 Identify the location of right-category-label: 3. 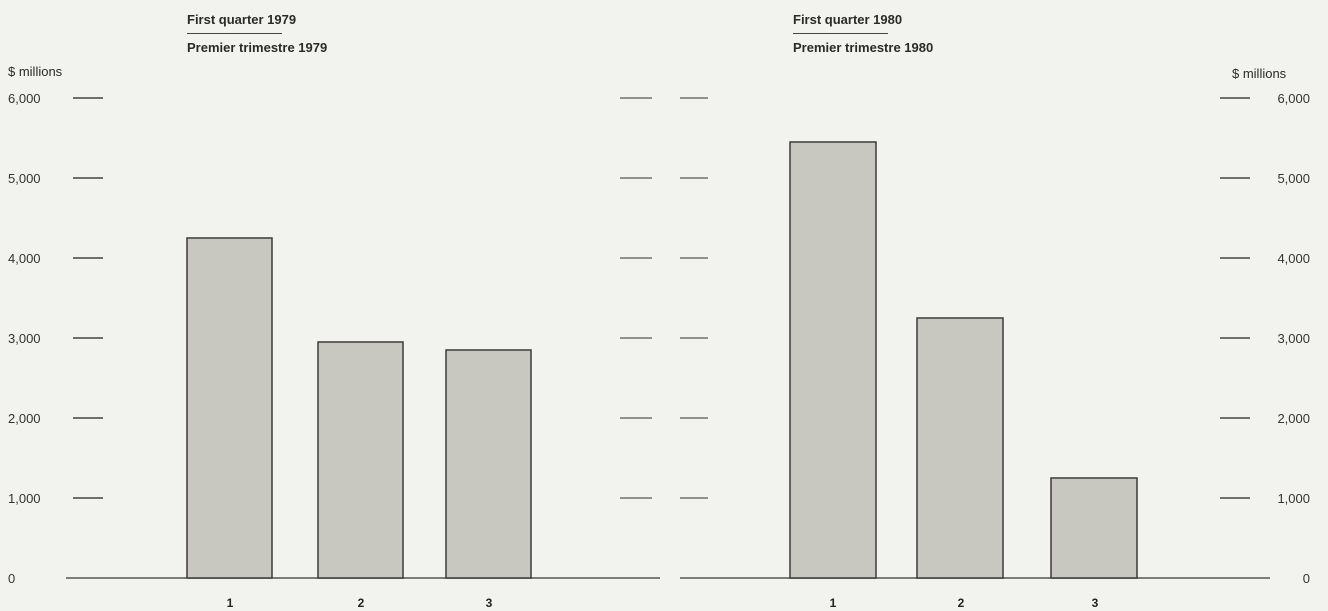
(1095, 603).